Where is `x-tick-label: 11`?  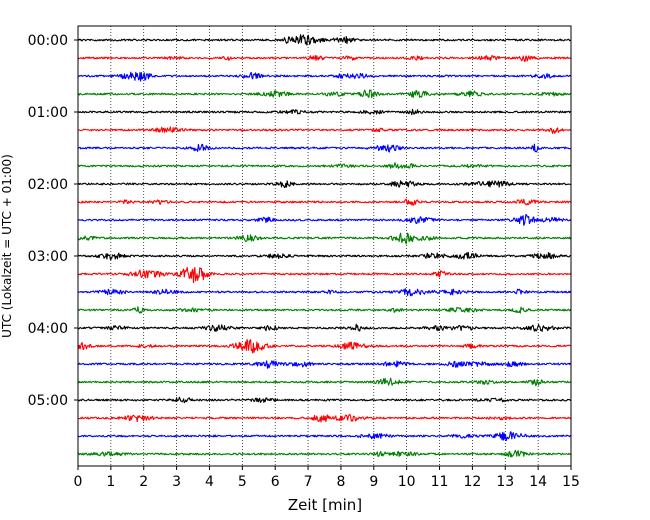 x-tick-label: 11 is located at coordinates (440, 482).